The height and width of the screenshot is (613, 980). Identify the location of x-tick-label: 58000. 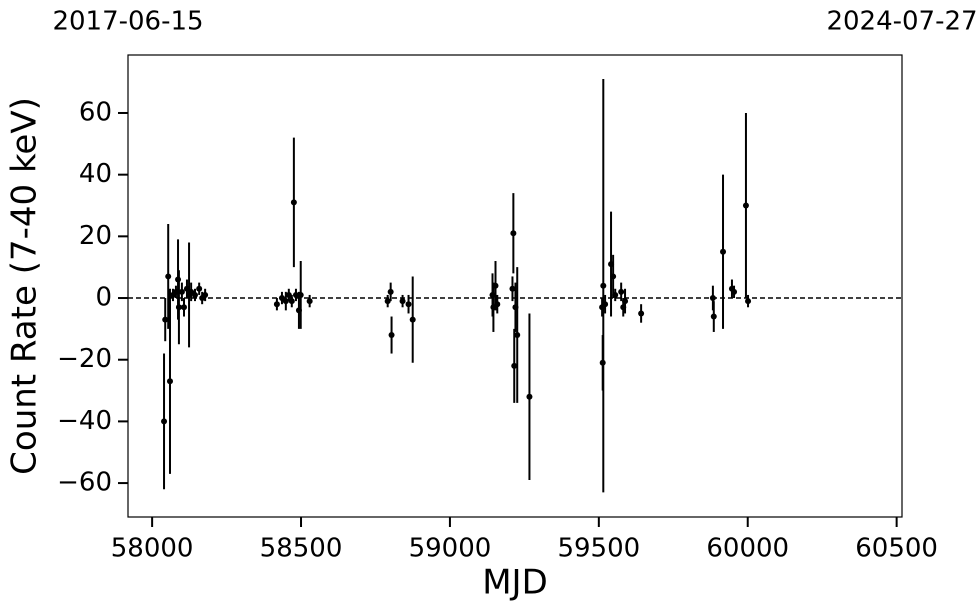
(152, 549).